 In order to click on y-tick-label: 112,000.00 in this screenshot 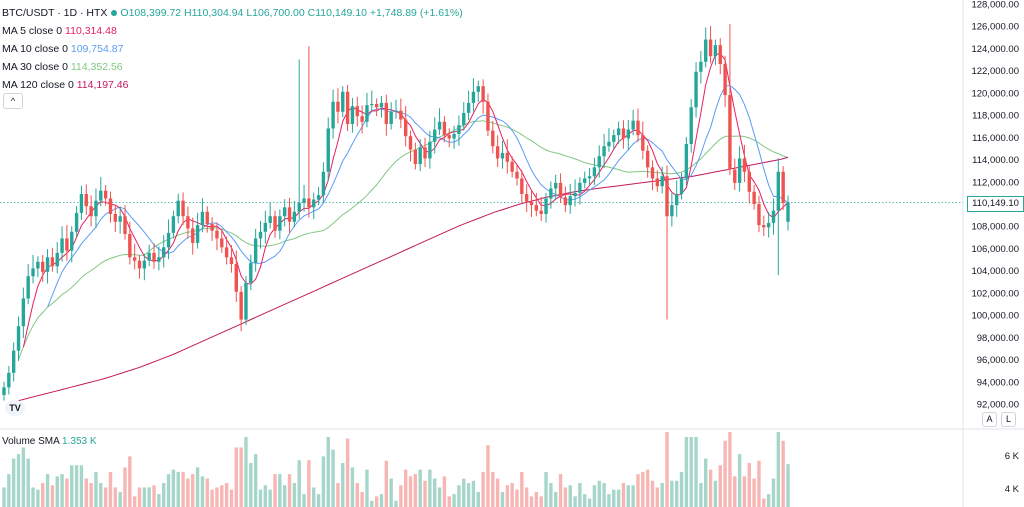, I will do `click(995, 182)`.